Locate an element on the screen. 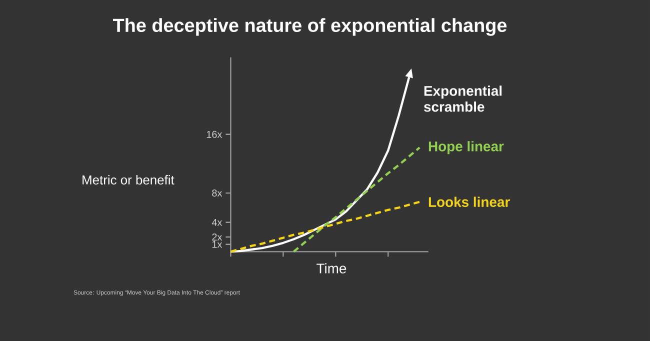 The width and height of the screenshot is (650, 341). series-label: Looks linear is located at coordinates (469, 201).